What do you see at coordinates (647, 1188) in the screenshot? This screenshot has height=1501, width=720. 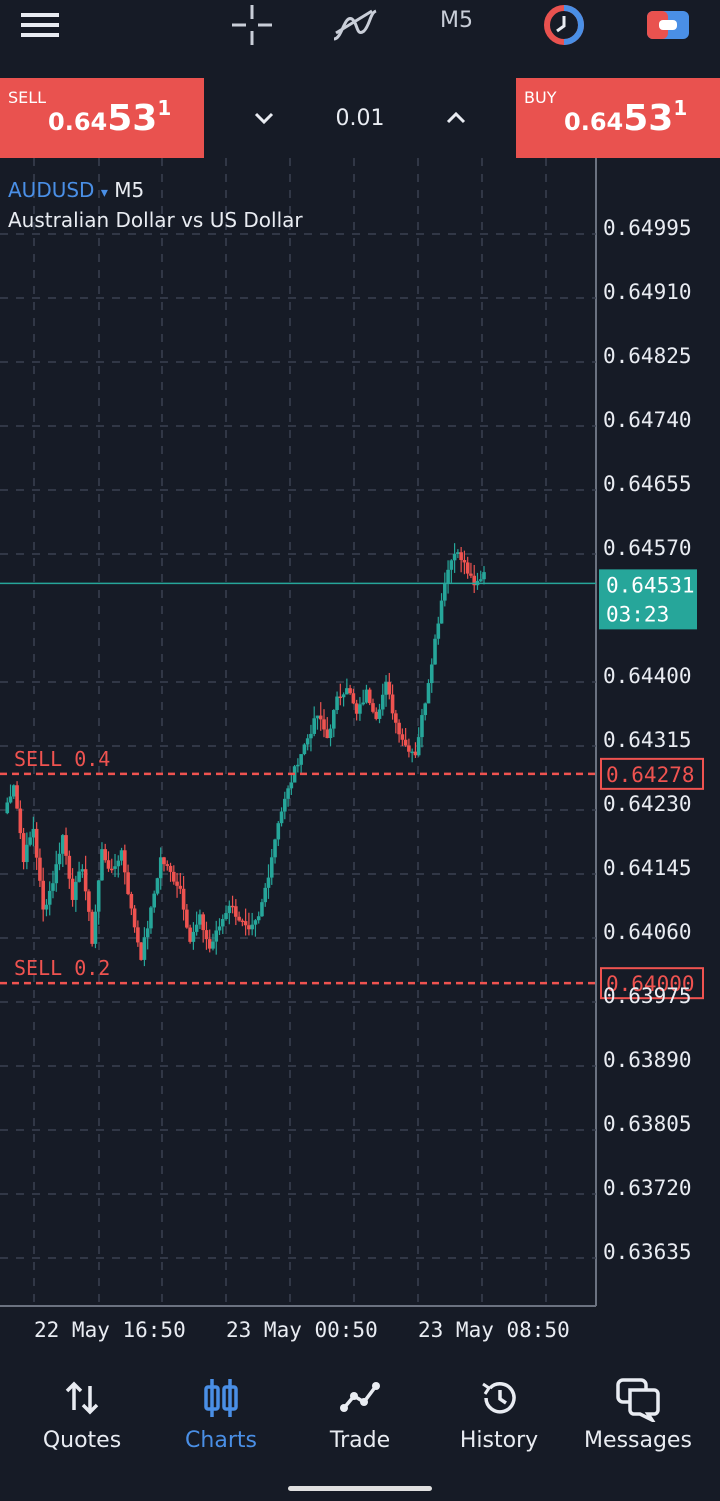 I see `price-tick-label: 0.63720` at bounding box center [647, 1188].